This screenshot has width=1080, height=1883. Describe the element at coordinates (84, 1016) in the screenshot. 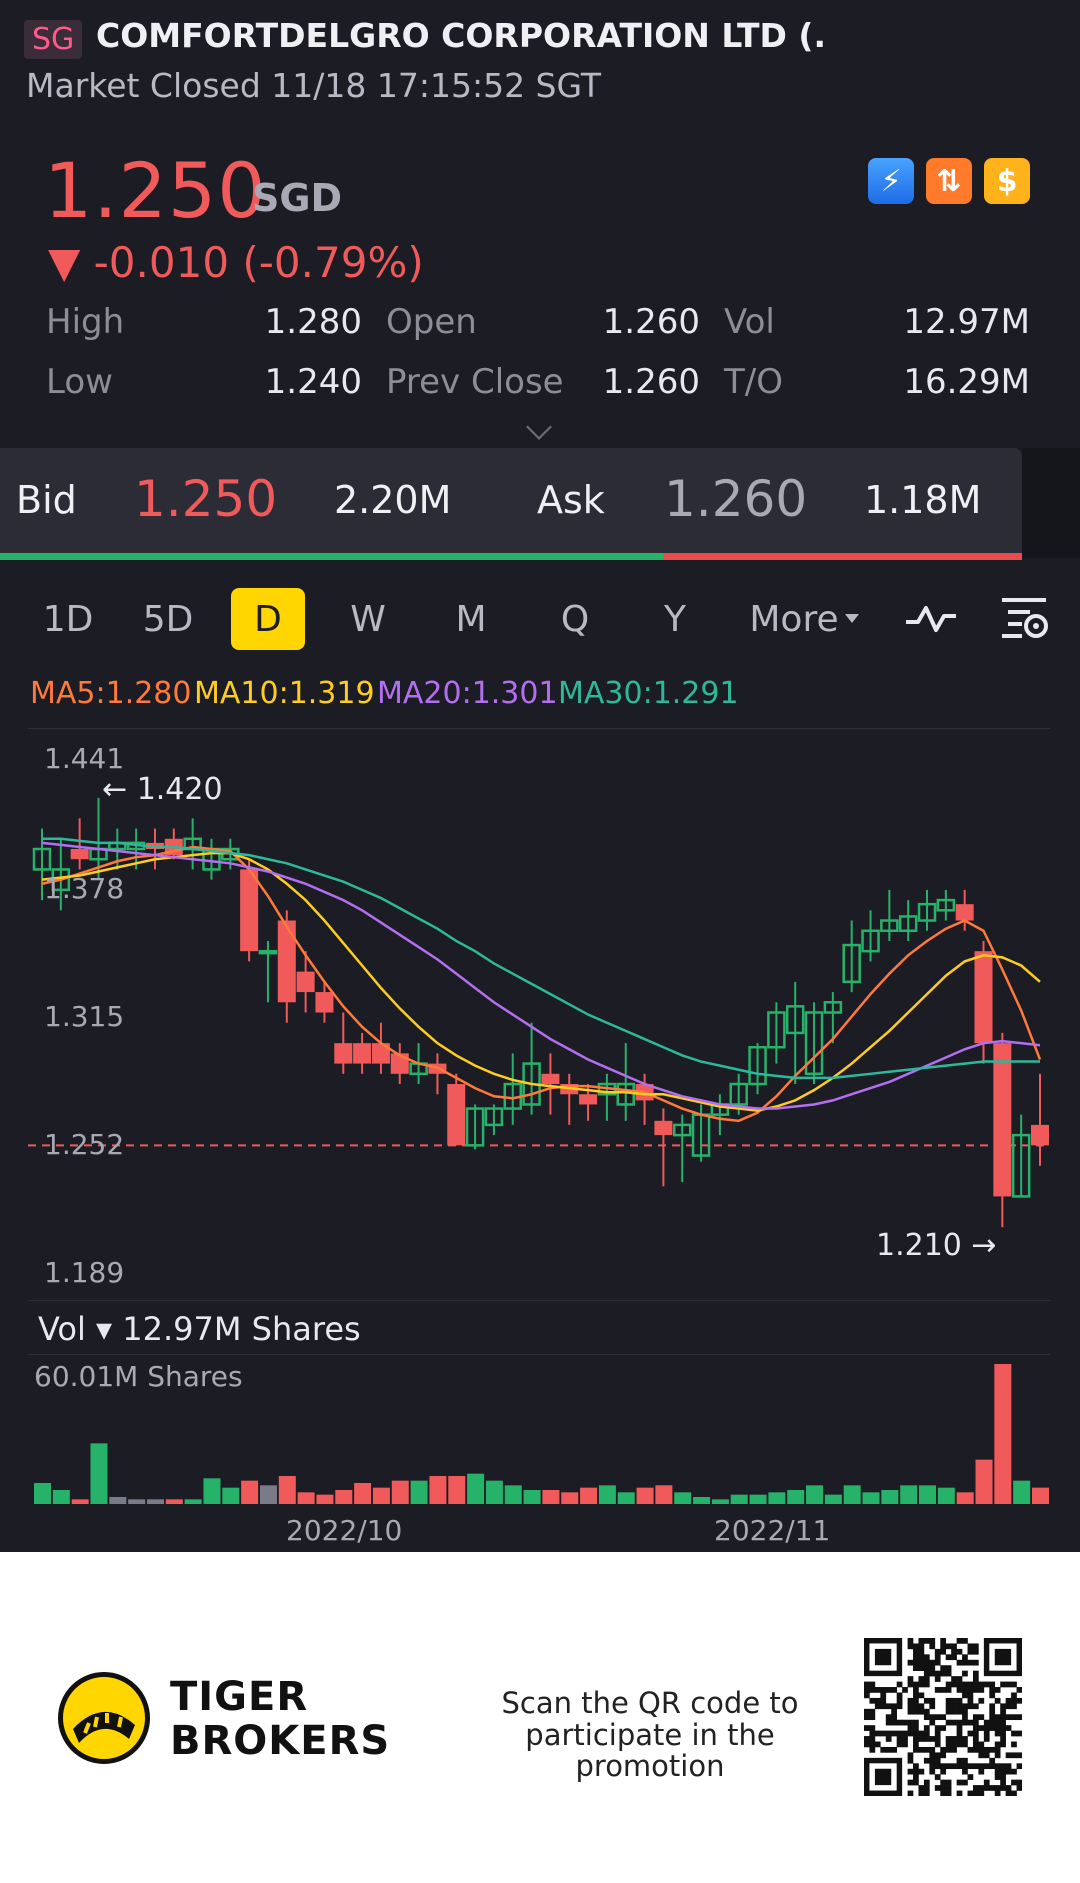

I see `y-tick-3: 1.315` at that location.